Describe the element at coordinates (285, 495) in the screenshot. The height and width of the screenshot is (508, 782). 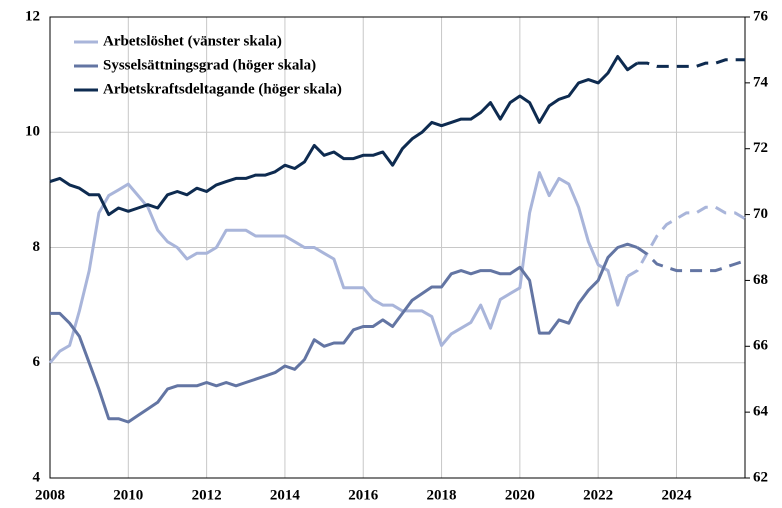
I see `x-tick-label: 2014` at that location.